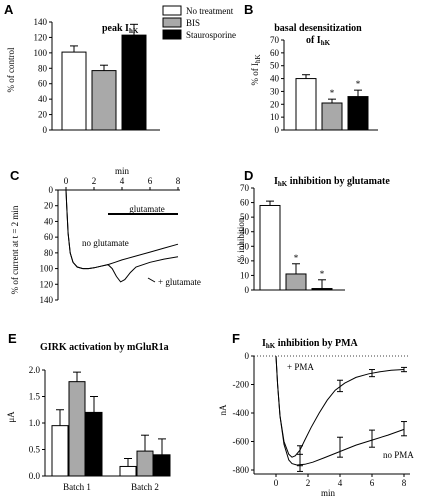  Describe the element at coordinates (245, 217) in the screenshot. I see `chart-d-ytick-label: 50` at that location.